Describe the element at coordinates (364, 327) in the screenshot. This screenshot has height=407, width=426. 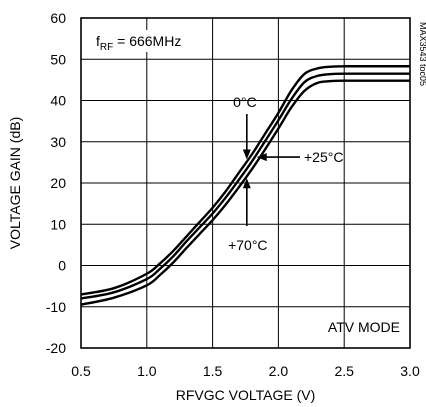
I see `mode-label: ATV MODE` at that location.